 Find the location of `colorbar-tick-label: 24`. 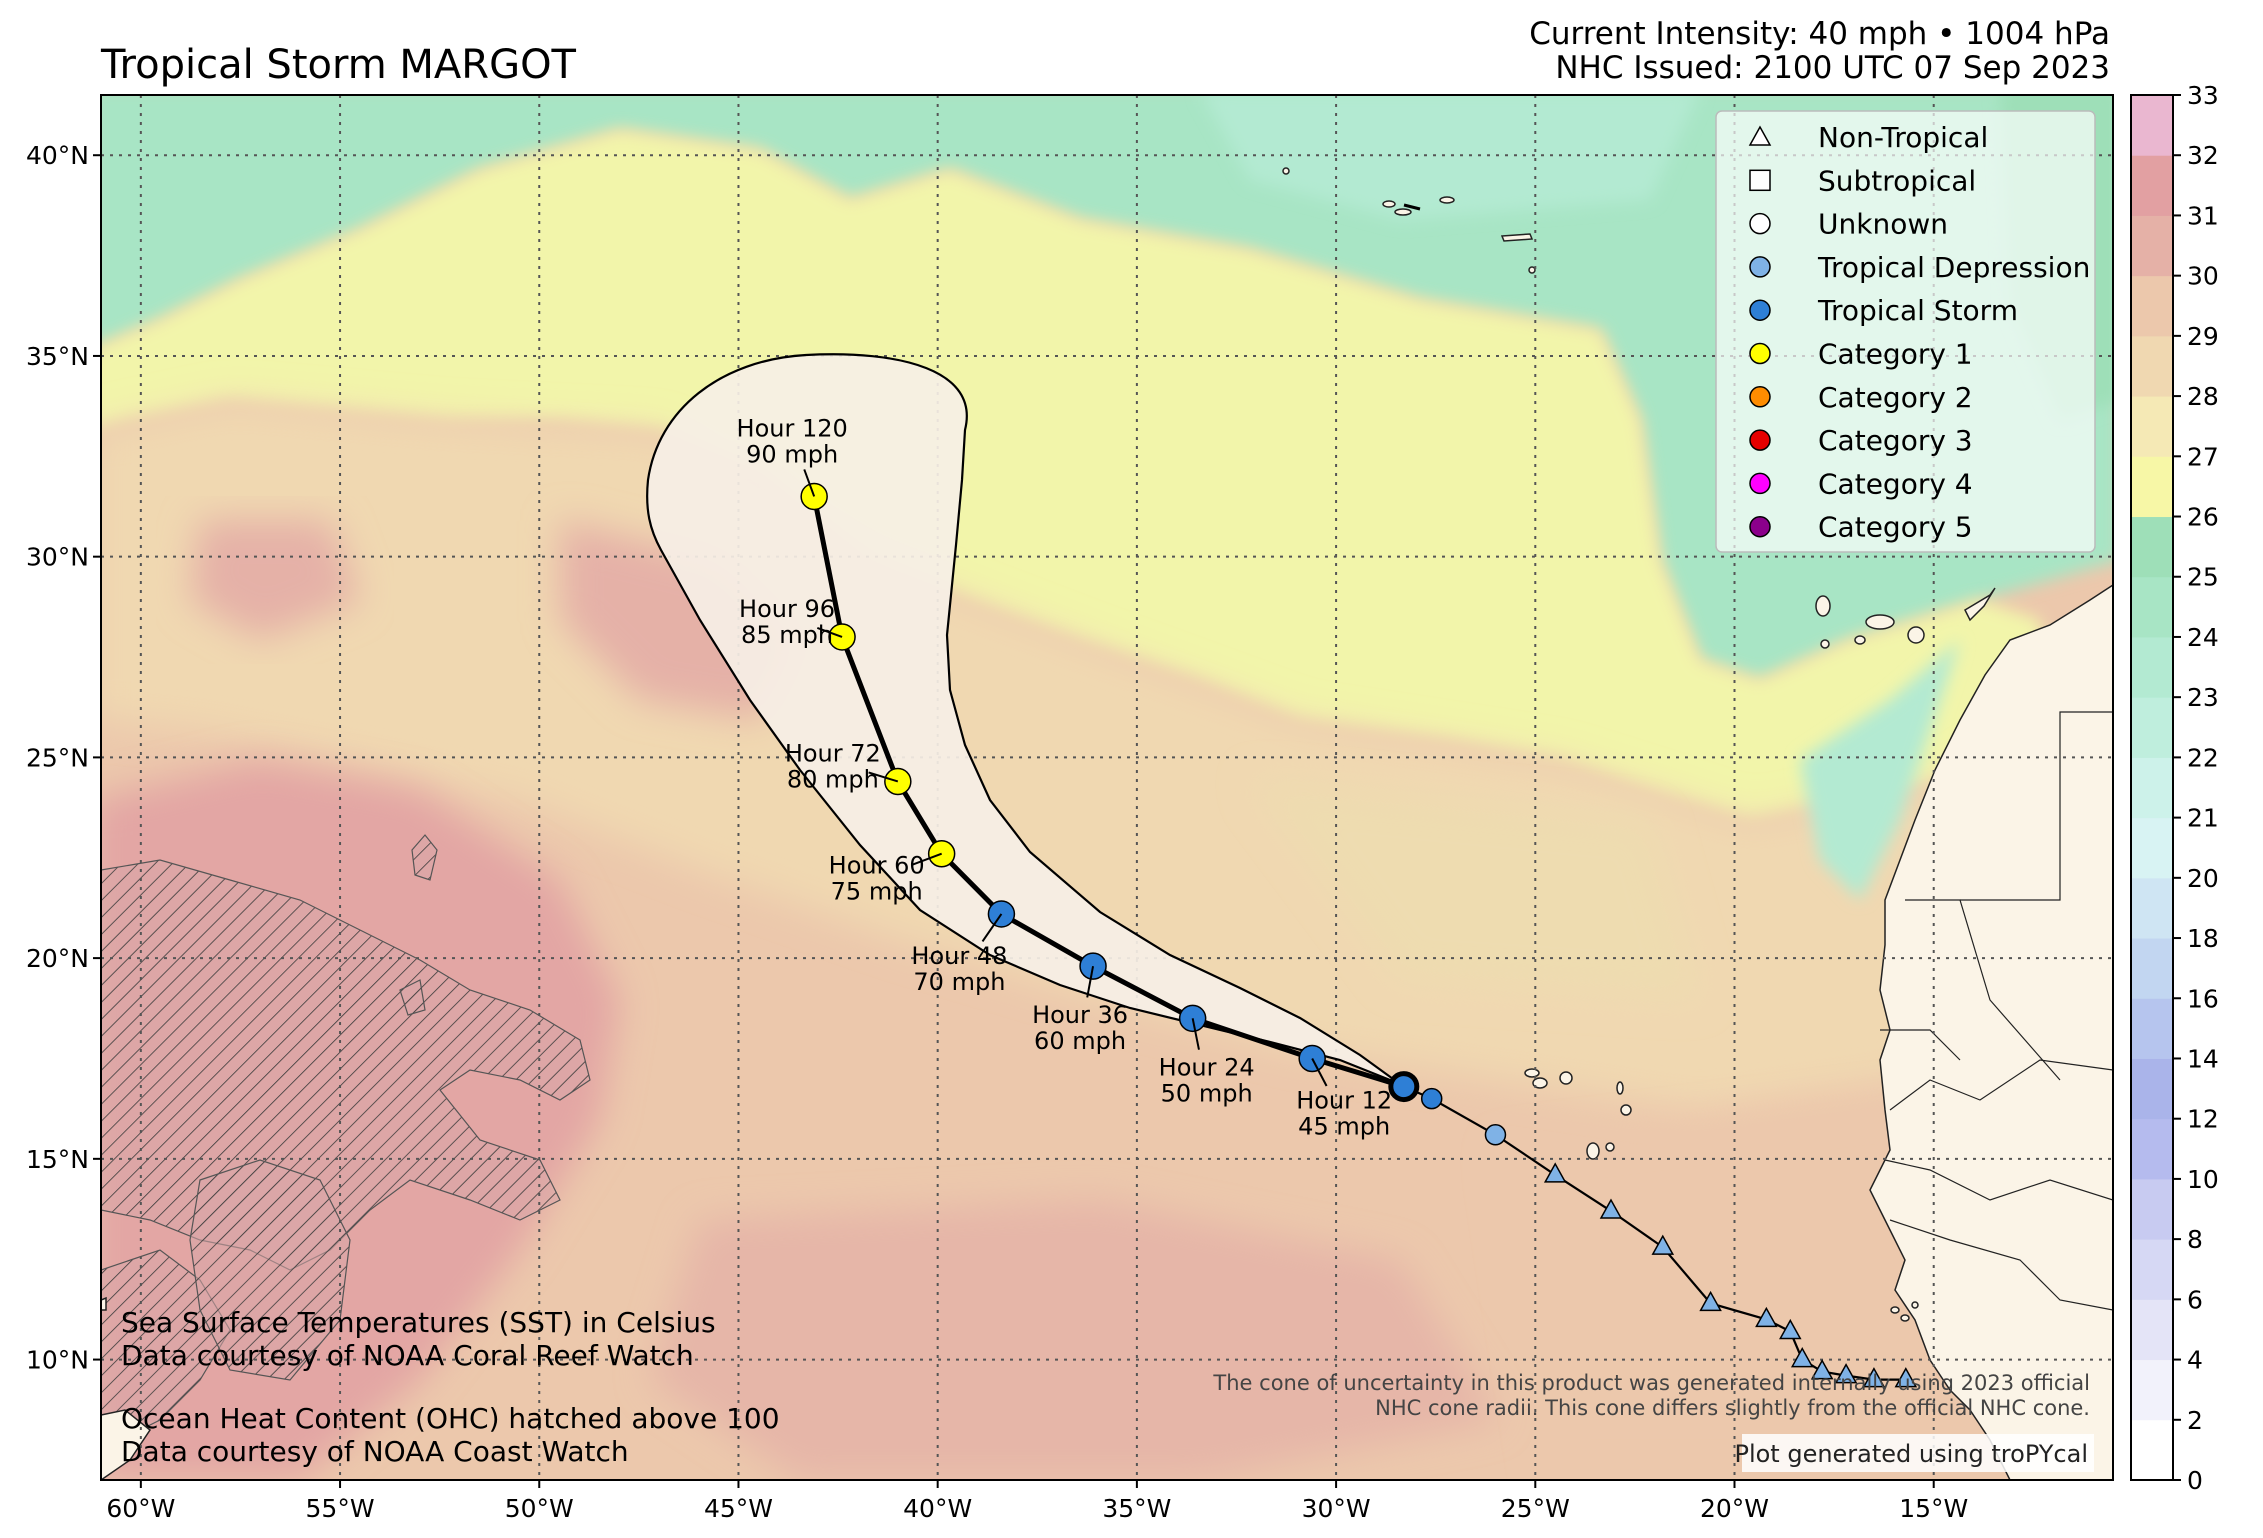

colorbar-tick-label: 24 is located at coordinates (2203, 637).